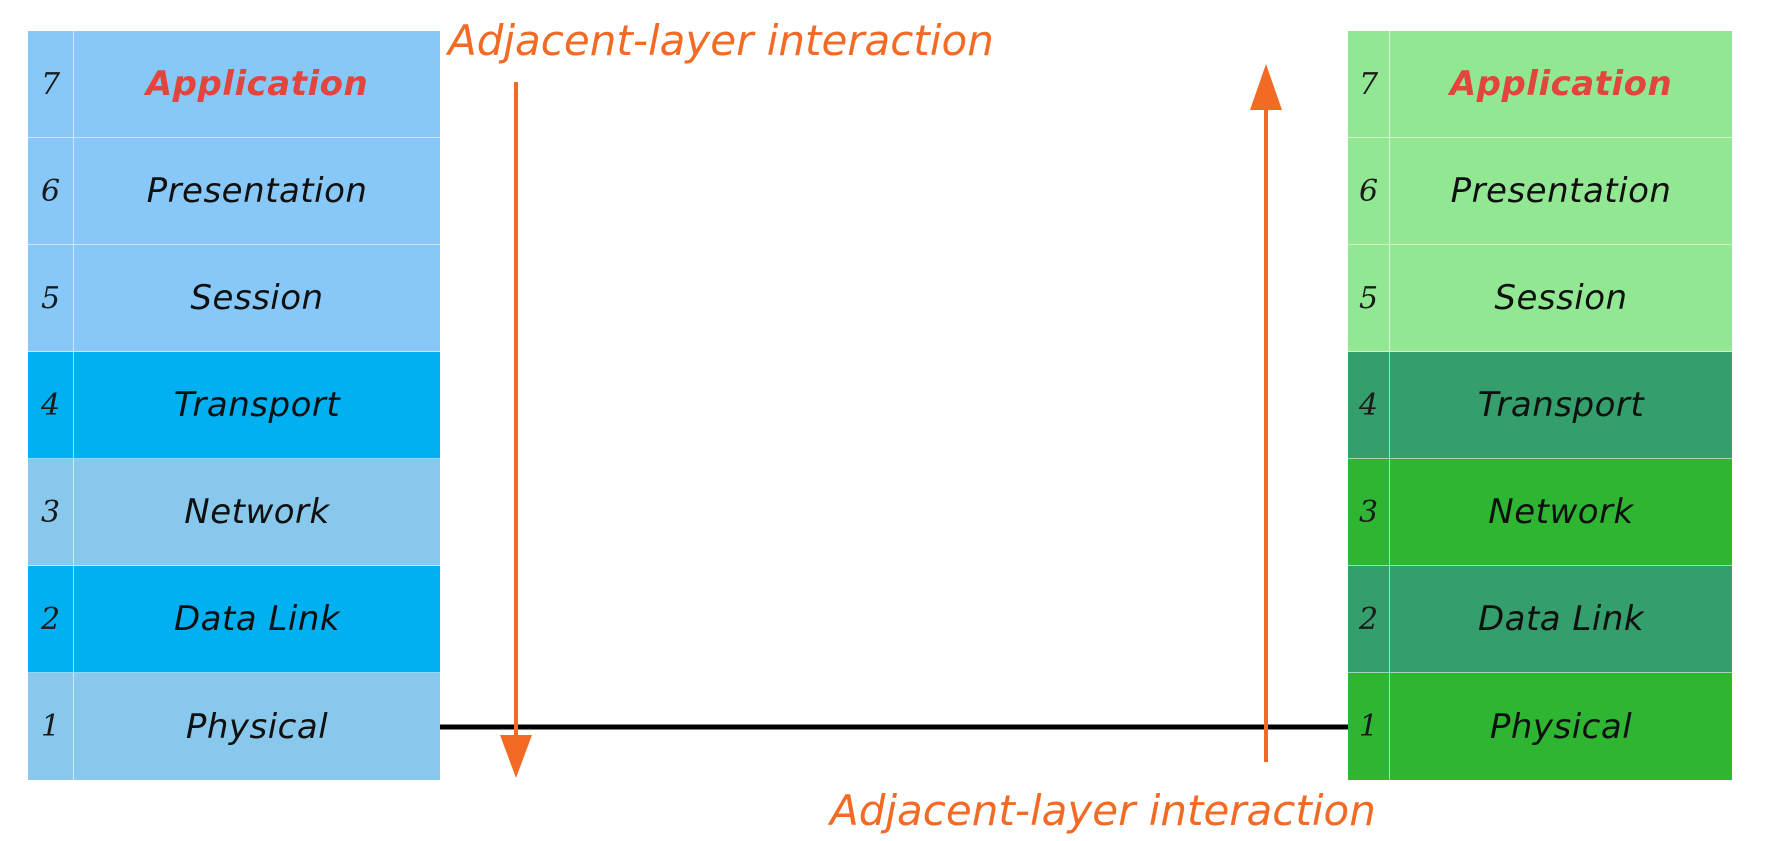  What do you see at coordinates (51, 84) in the screenshot?
I see `left-layer-number: 7` at bounding box center [51, 84].